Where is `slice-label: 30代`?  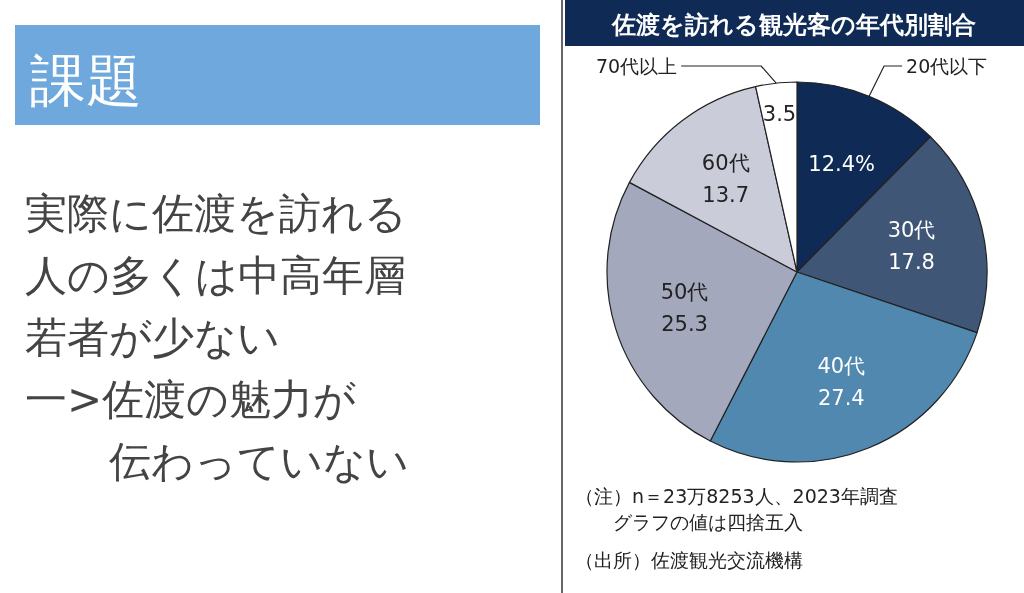 slice-label: 30代 is located at coordinates (911, 229).